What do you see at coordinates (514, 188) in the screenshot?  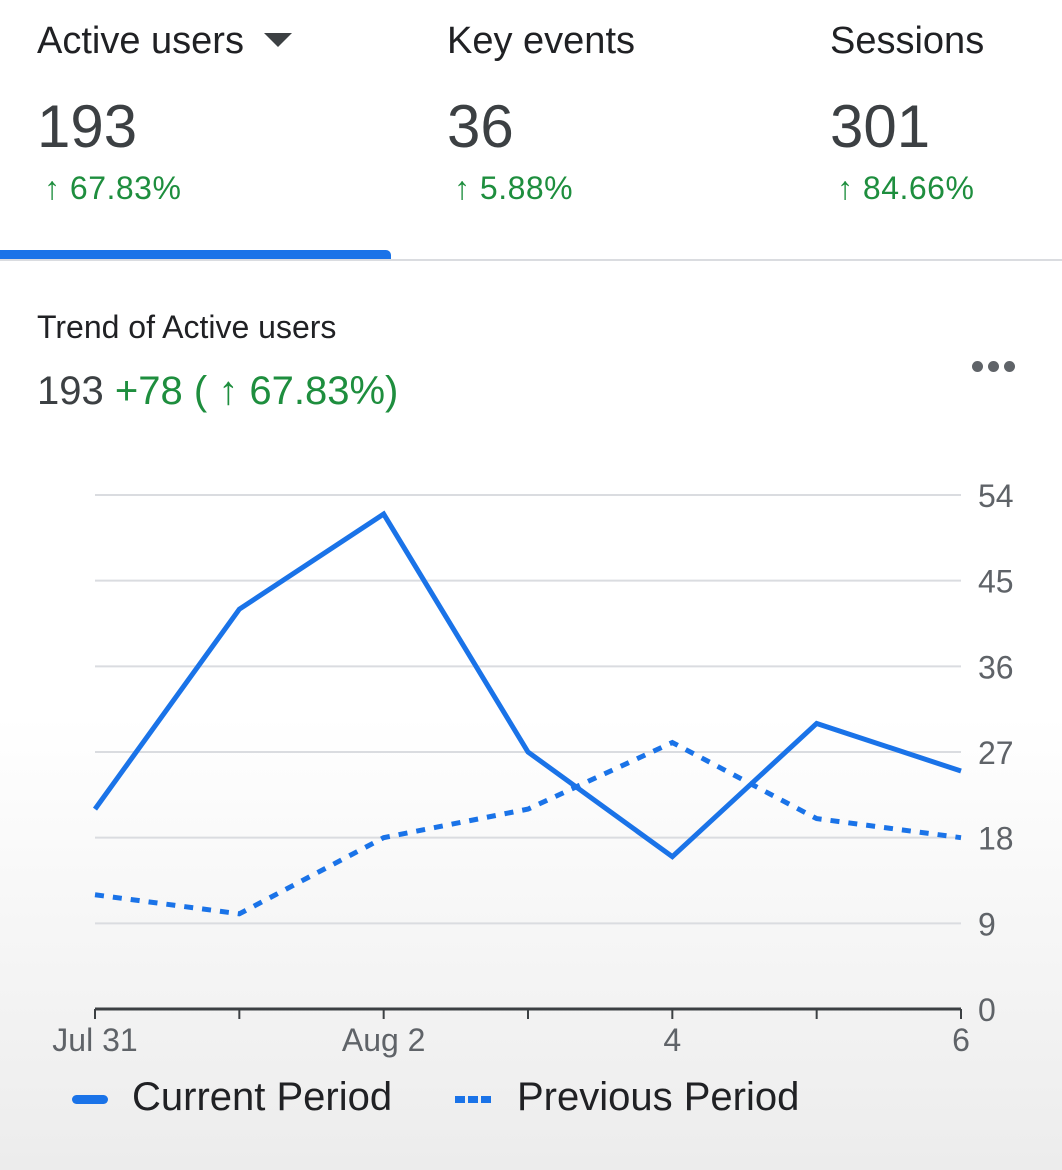 I see `tab-key-events-change: ↑ 5.88%` at bounding box center [514, 188].